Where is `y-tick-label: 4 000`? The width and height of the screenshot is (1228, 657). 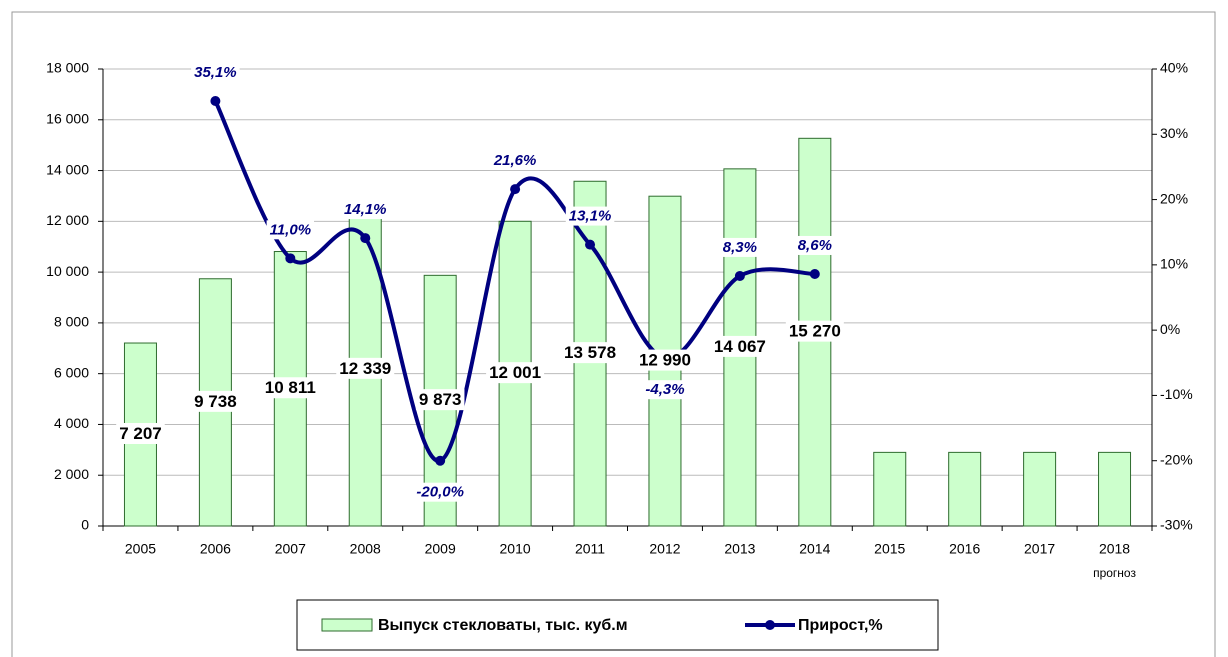
y-tick-label: 4 000 is located at coordinates (71, 423).